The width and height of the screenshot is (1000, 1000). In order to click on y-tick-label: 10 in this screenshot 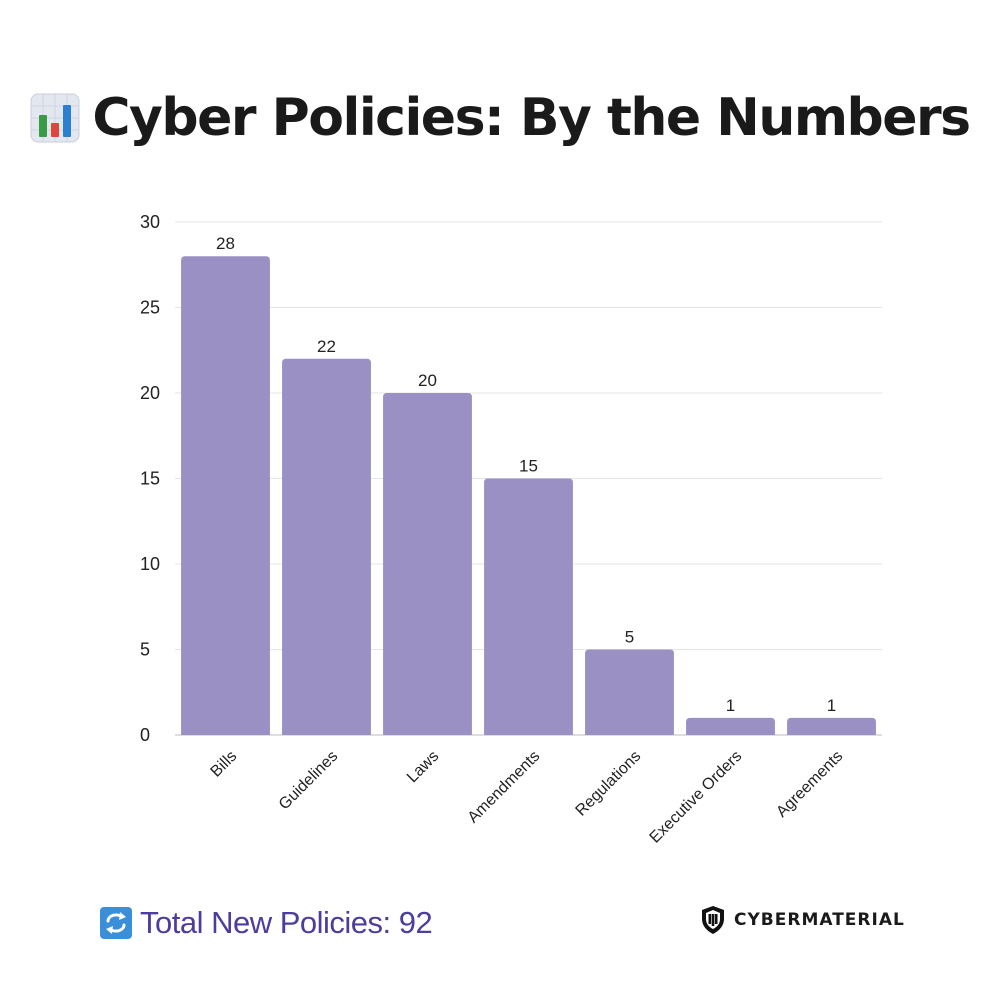, I will do `click(150, 564)`.